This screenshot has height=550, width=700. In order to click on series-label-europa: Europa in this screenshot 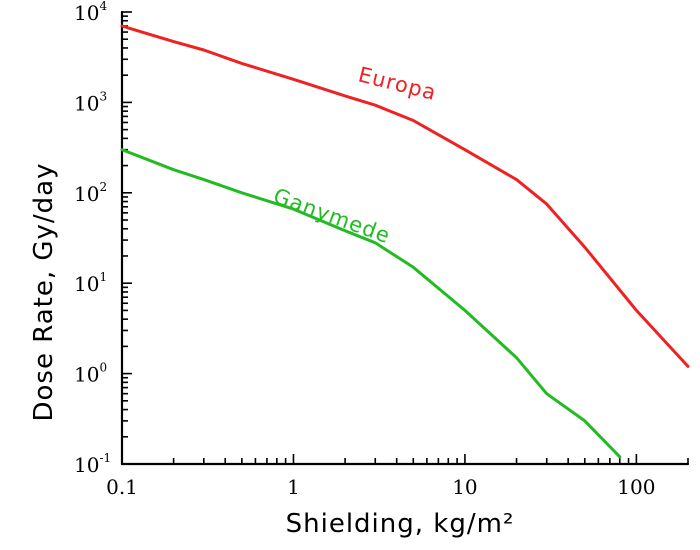, I will do `click(397, 83)`.